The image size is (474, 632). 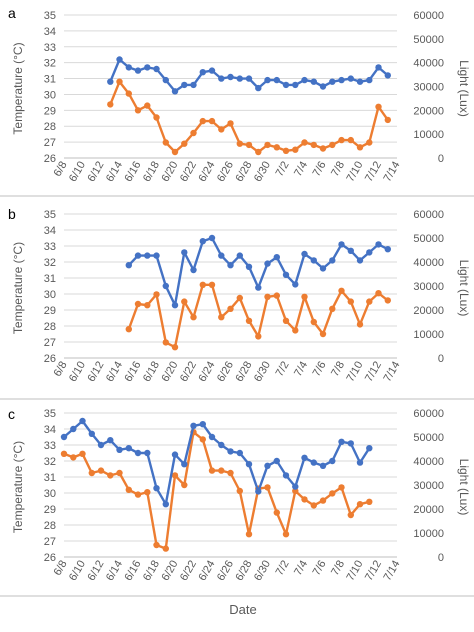 What do you see at coordinates (464, 288) in the screenshot?
I see `y-axis-label-right: Light (Lux)` at bounding box center [464, 288].